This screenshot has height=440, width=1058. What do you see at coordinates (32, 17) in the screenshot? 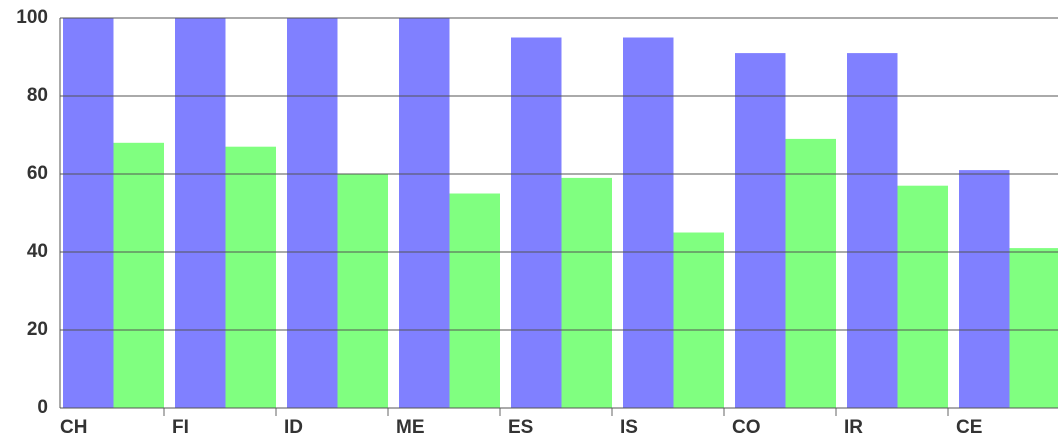
I see `y-tick-label: 100` at bounding box center [32, 17].